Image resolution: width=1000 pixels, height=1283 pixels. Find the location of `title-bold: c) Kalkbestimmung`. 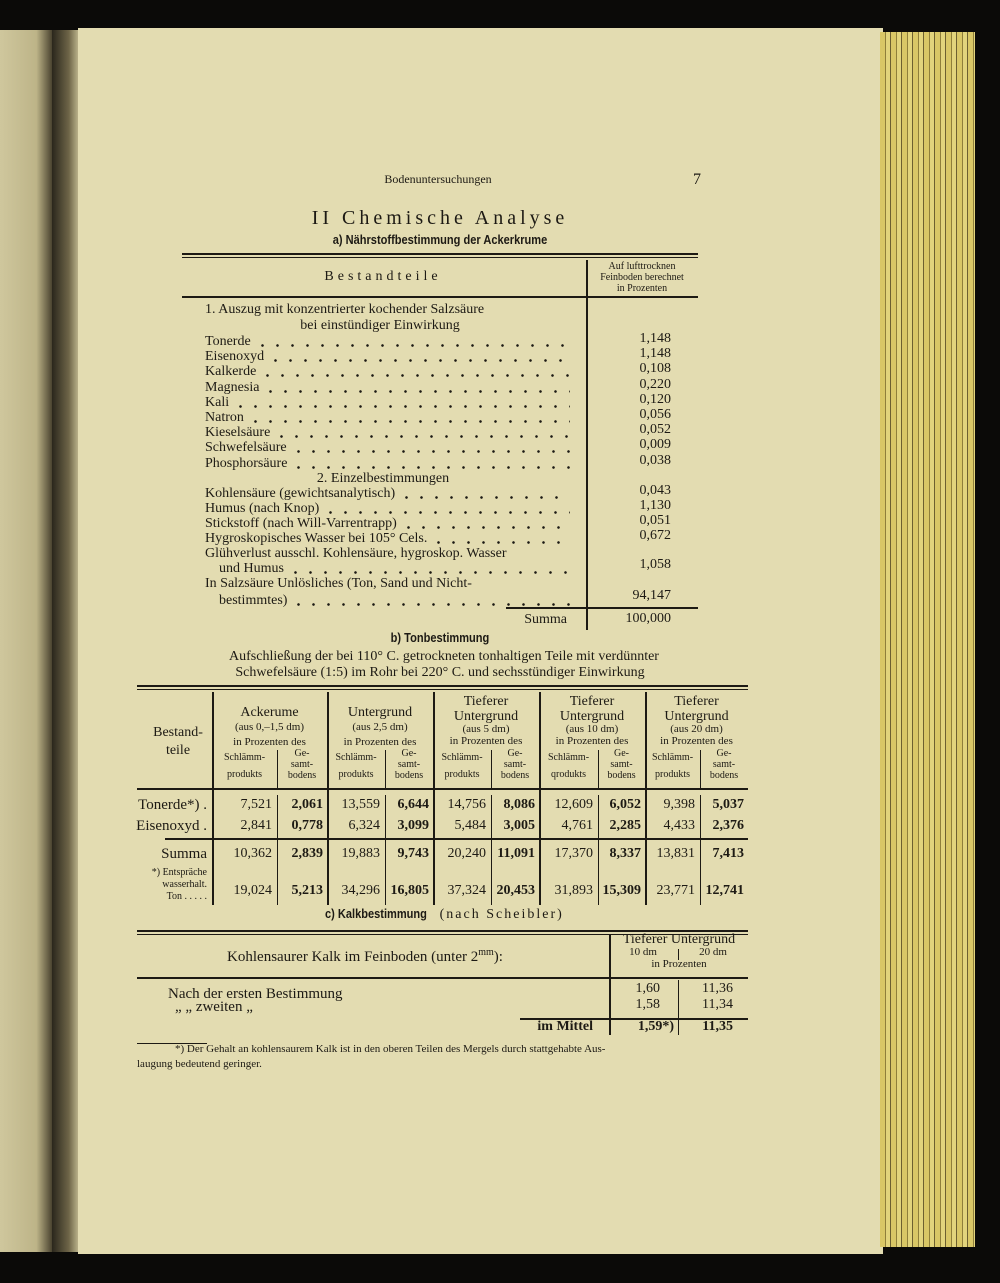

title-bold: c) Kalkbestimmung is located at coordinates (376, 913).